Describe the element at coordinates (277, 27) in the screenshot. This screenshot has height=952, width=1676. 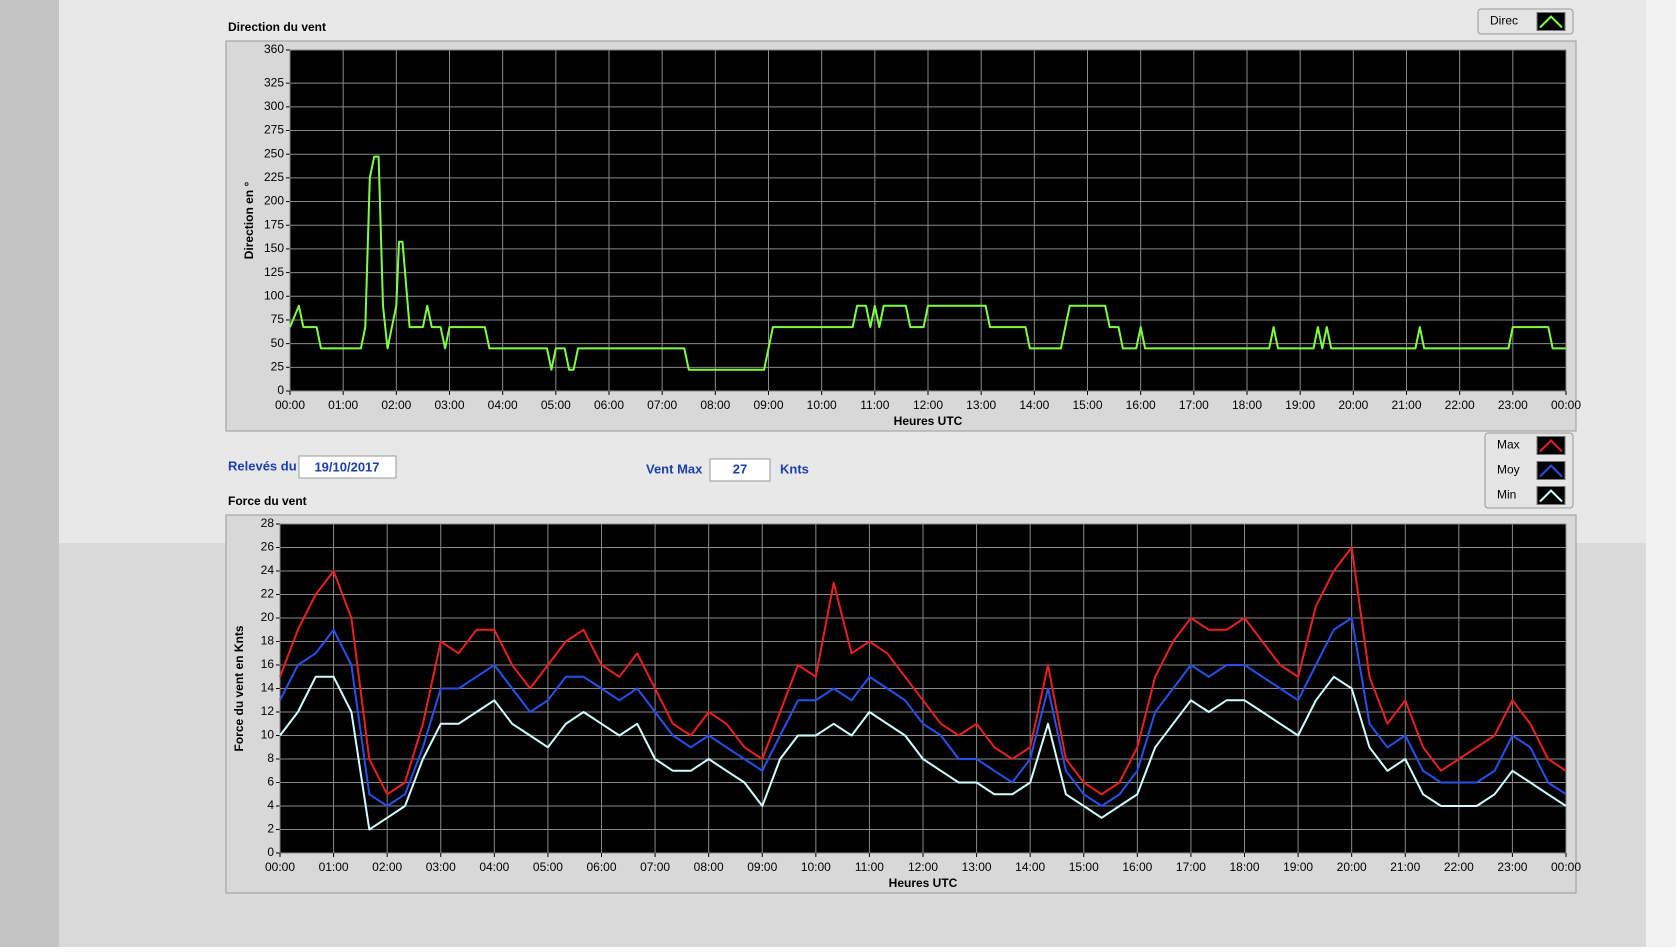
I see `chart-title: Direction du vent` at that location.